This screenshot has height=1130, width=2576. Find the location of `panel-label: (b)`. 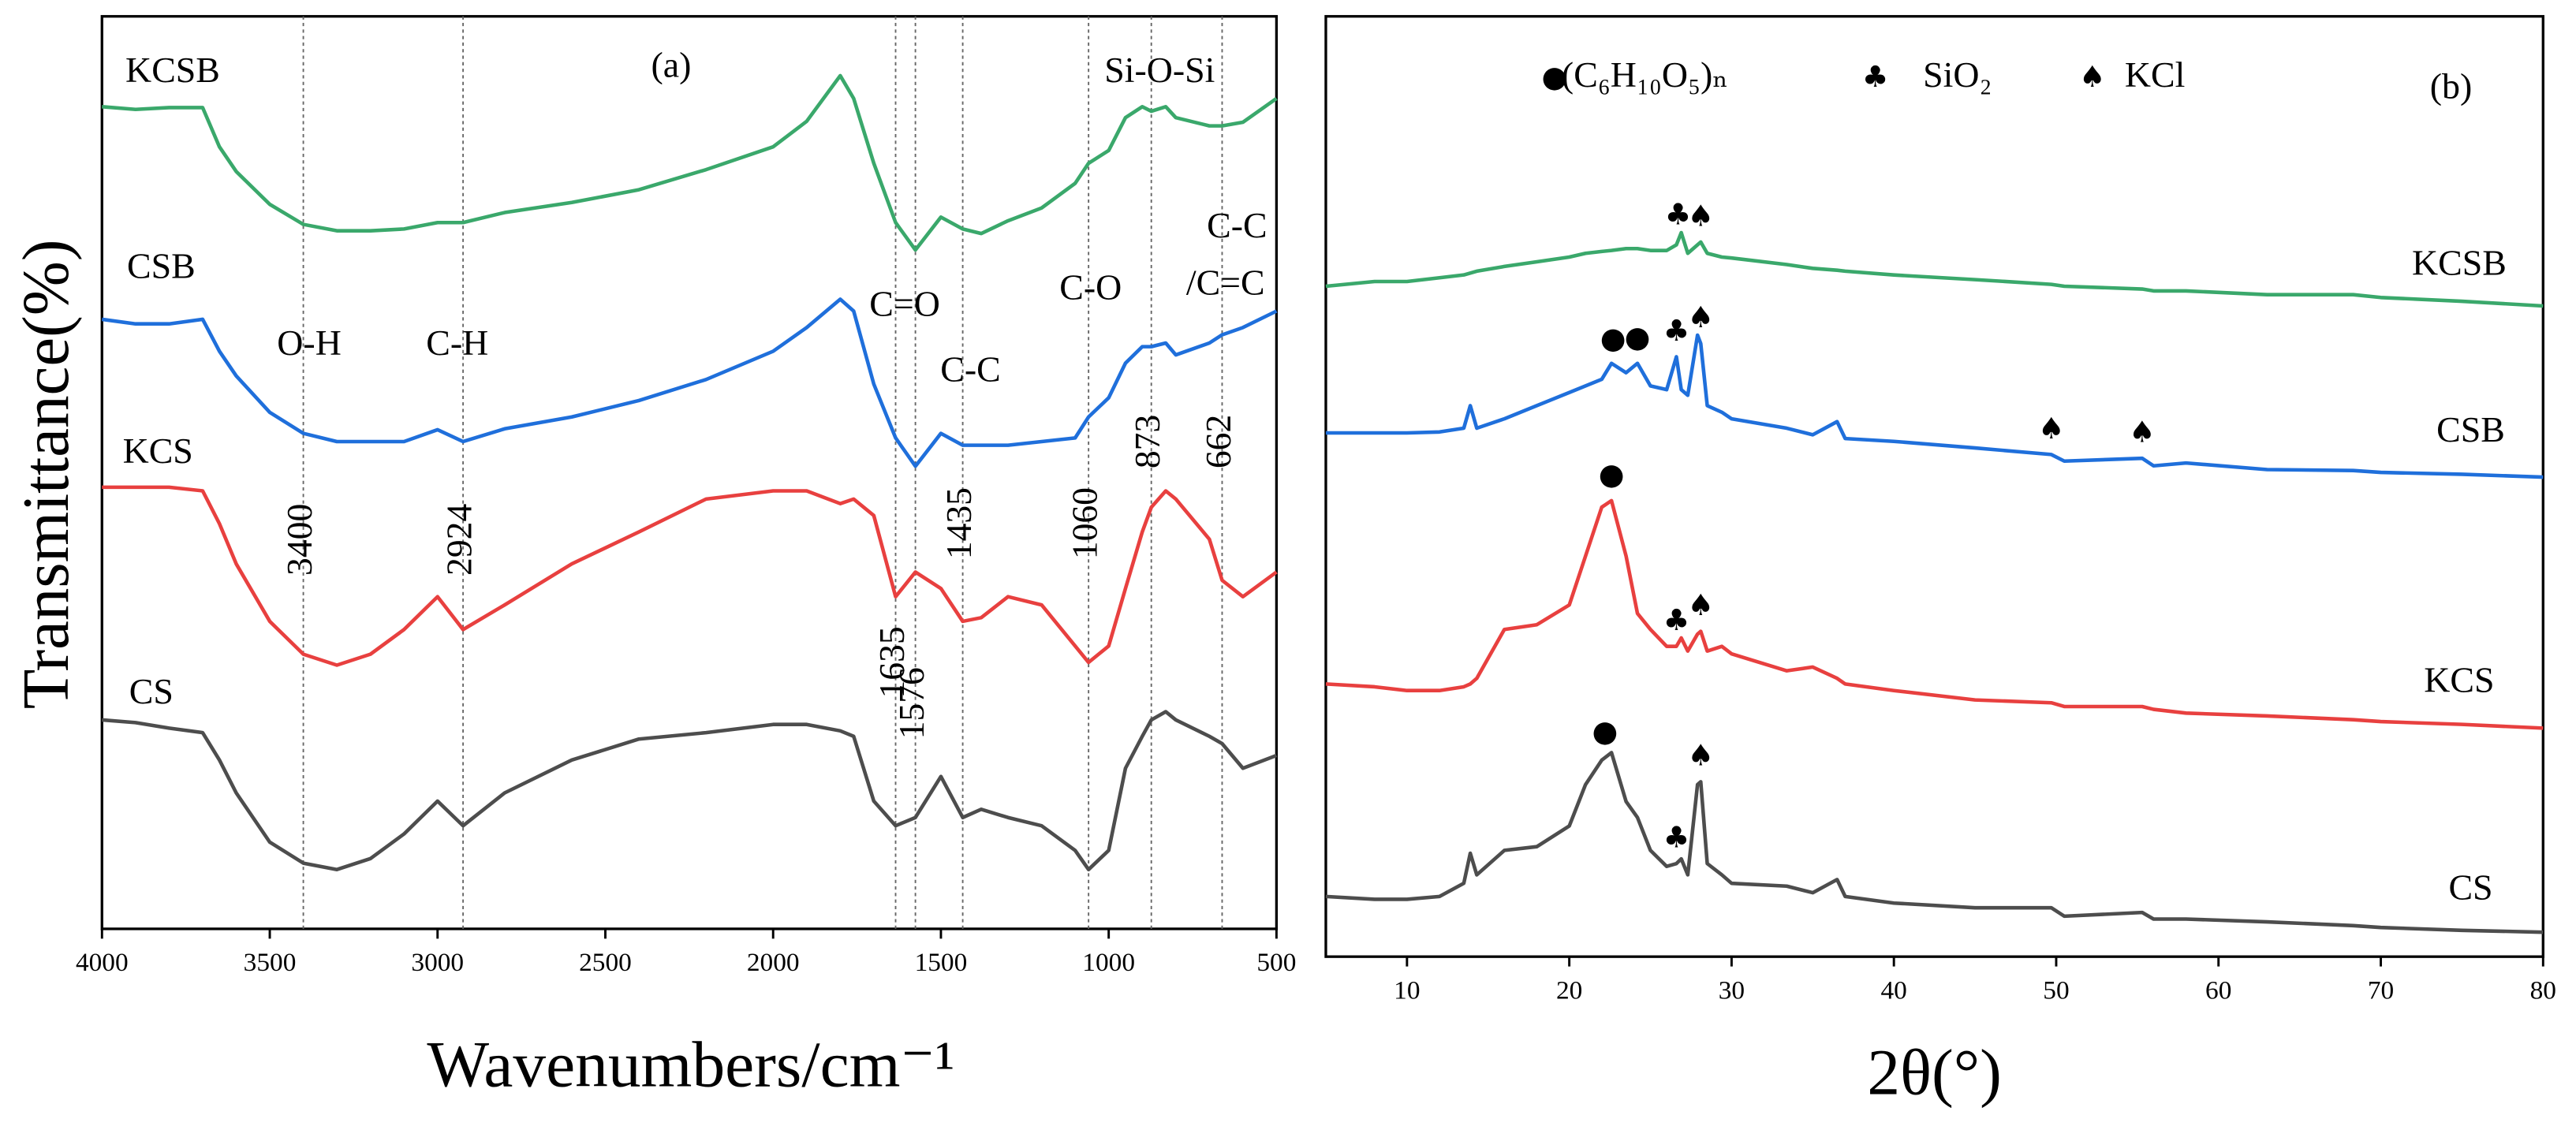

panel-label: (b) is located at coordinates (2451, 86).